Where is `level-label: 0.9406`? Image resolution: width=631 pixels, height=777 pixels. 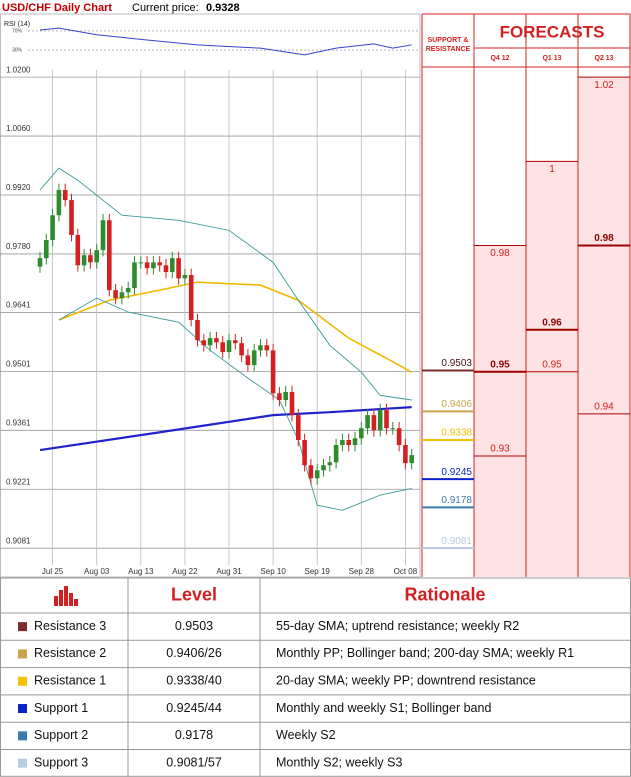 level-label: 0.9406 is located at coordinates (456, 404).